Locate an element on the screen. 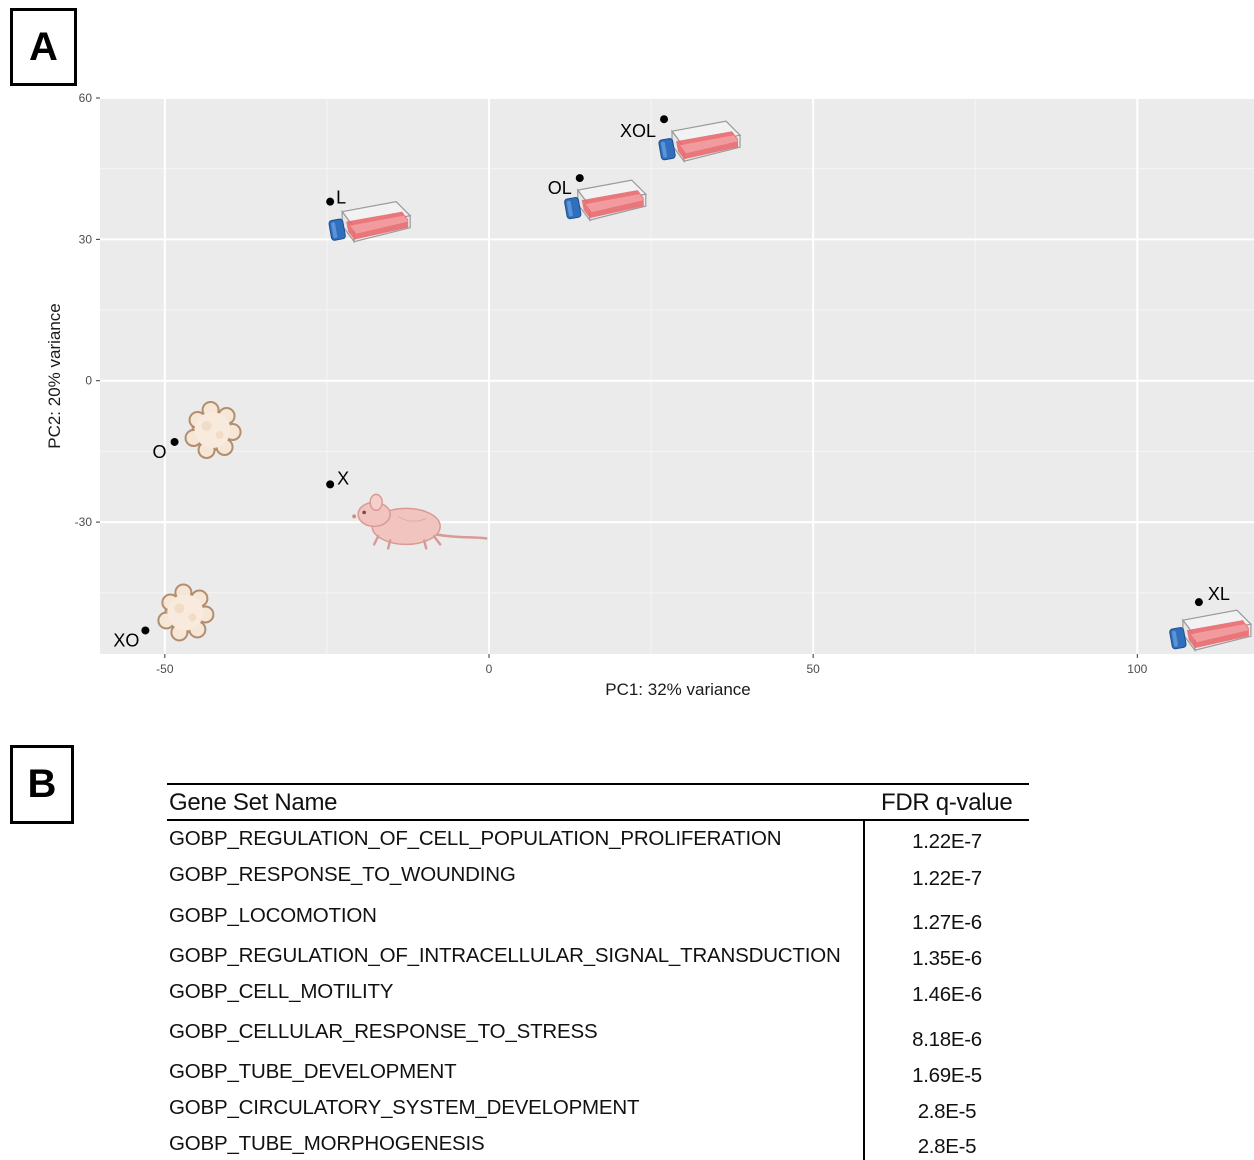 The width and height of the screenshot is (1254, 1160). y-tick-label: 30 is located at coordinates (86, 239).